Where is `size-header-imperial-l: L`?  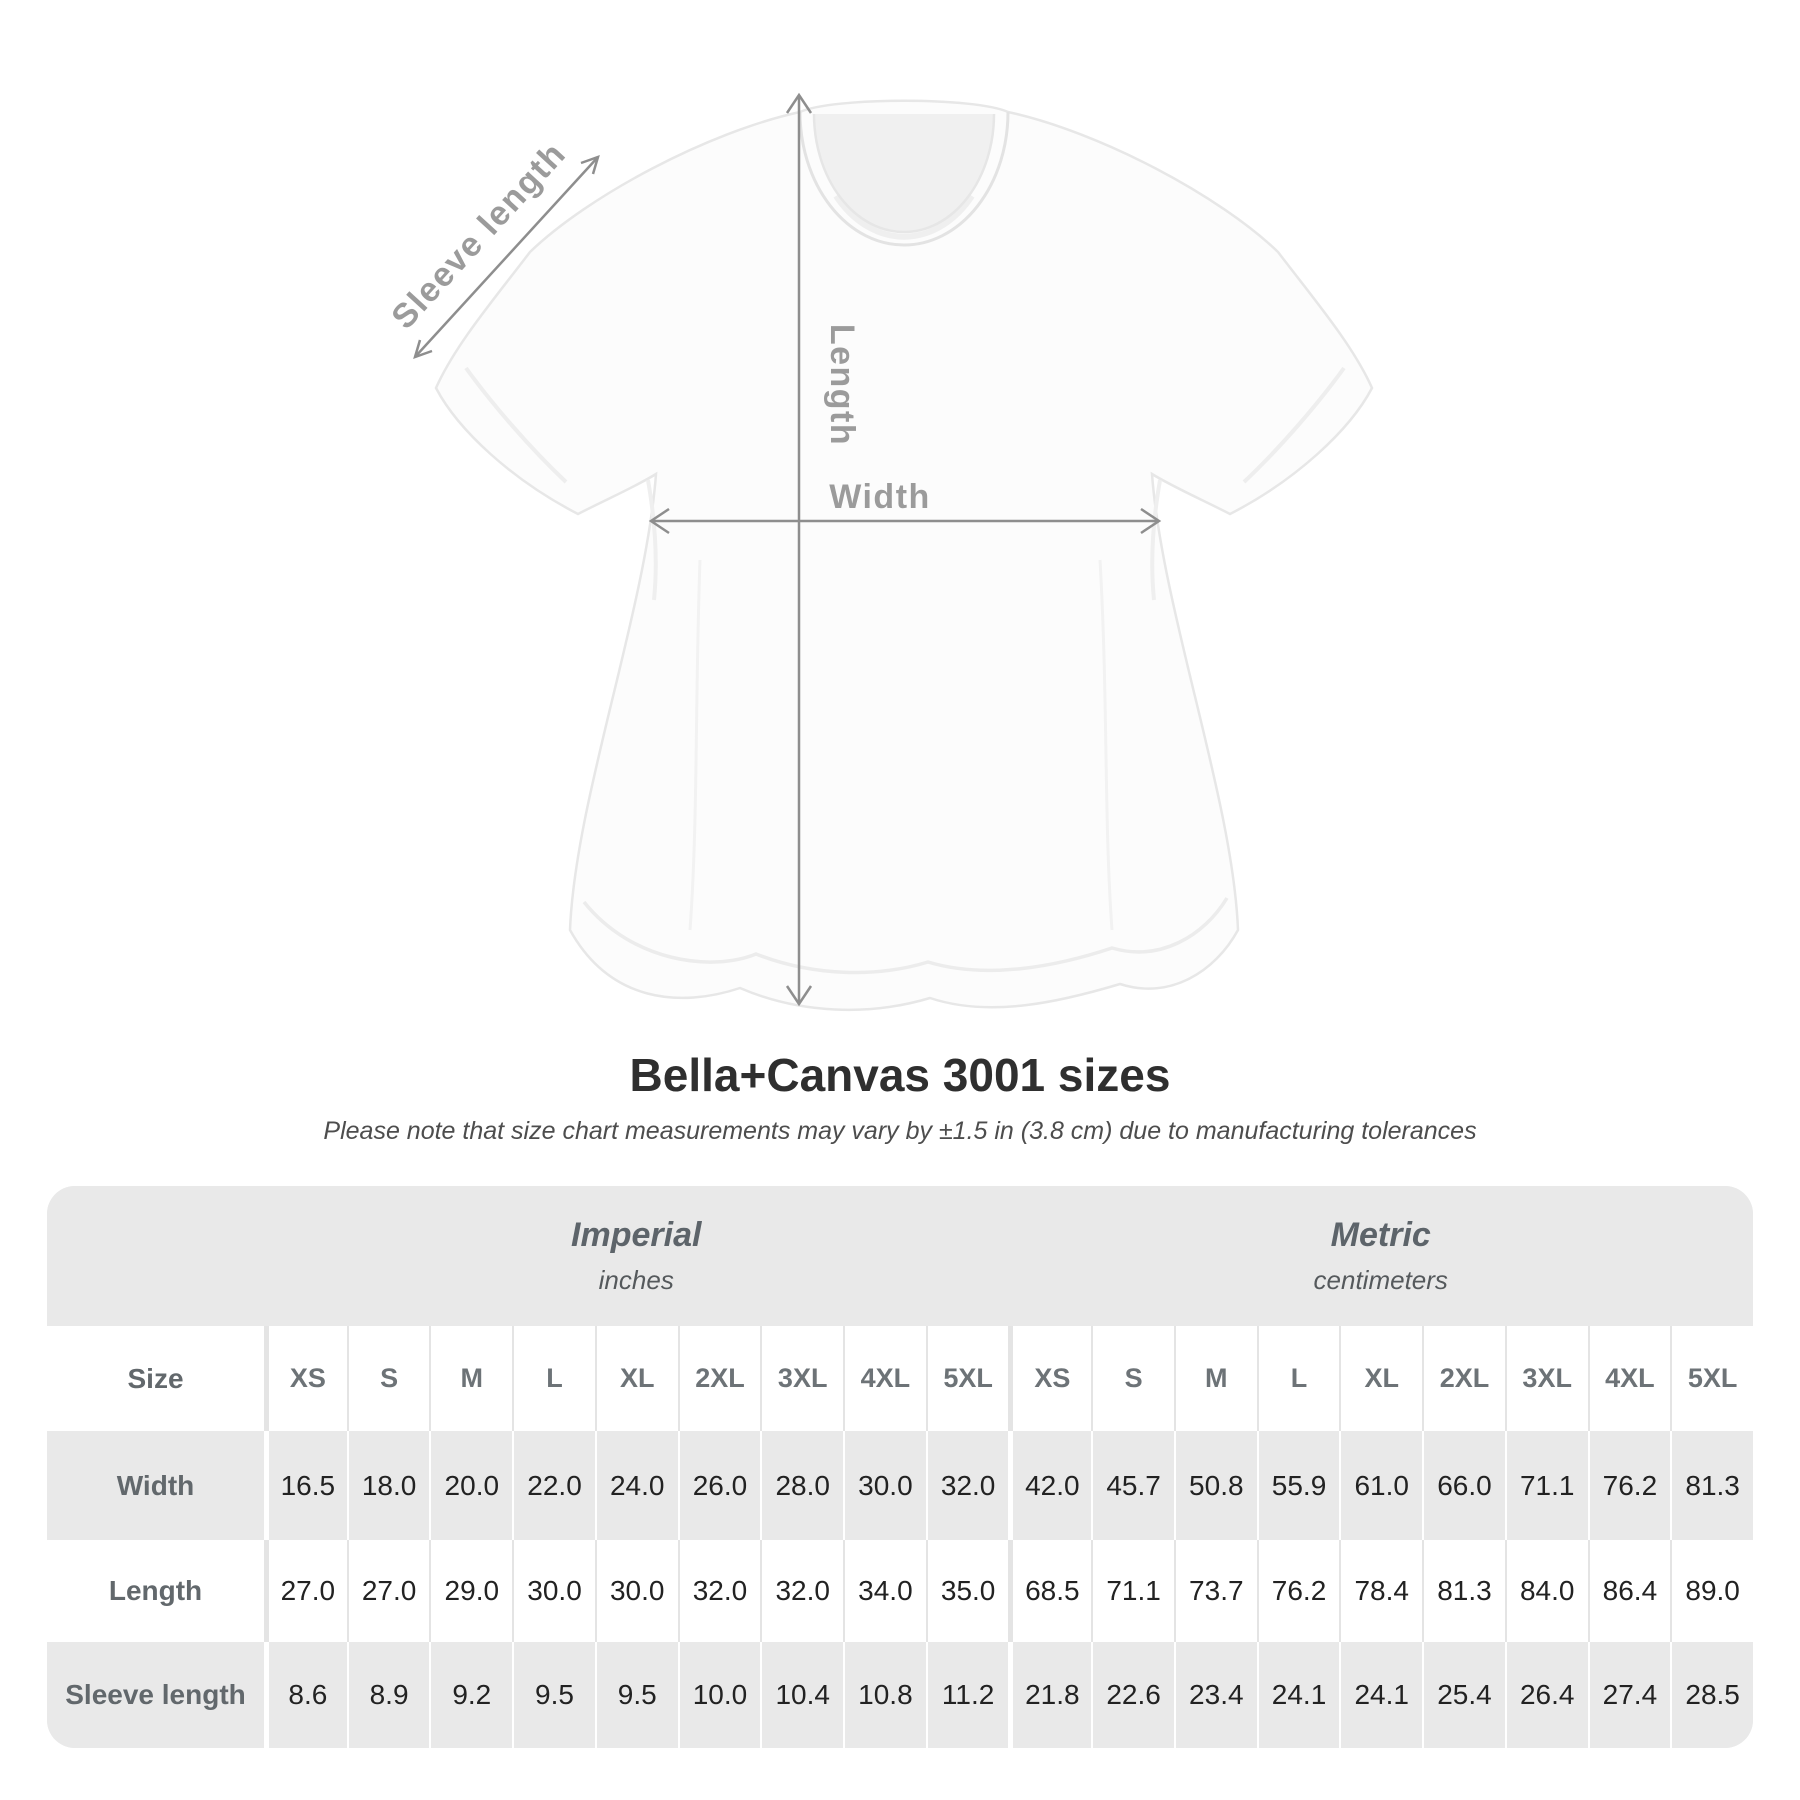 size-header-imperial-l: L is located at coordinates (553, 1378).